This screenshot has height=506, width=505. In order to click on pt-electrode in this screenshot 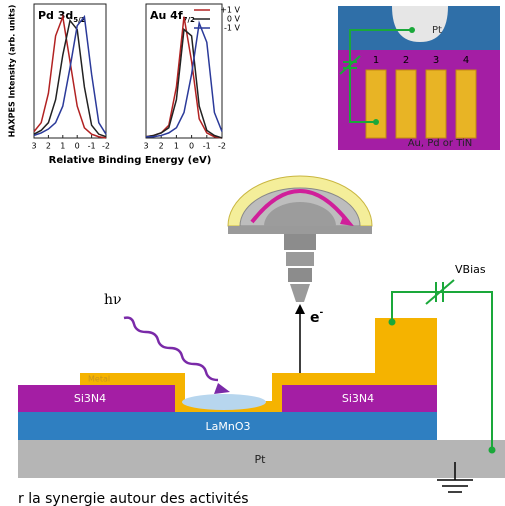, I will do `click(420, 24)`.